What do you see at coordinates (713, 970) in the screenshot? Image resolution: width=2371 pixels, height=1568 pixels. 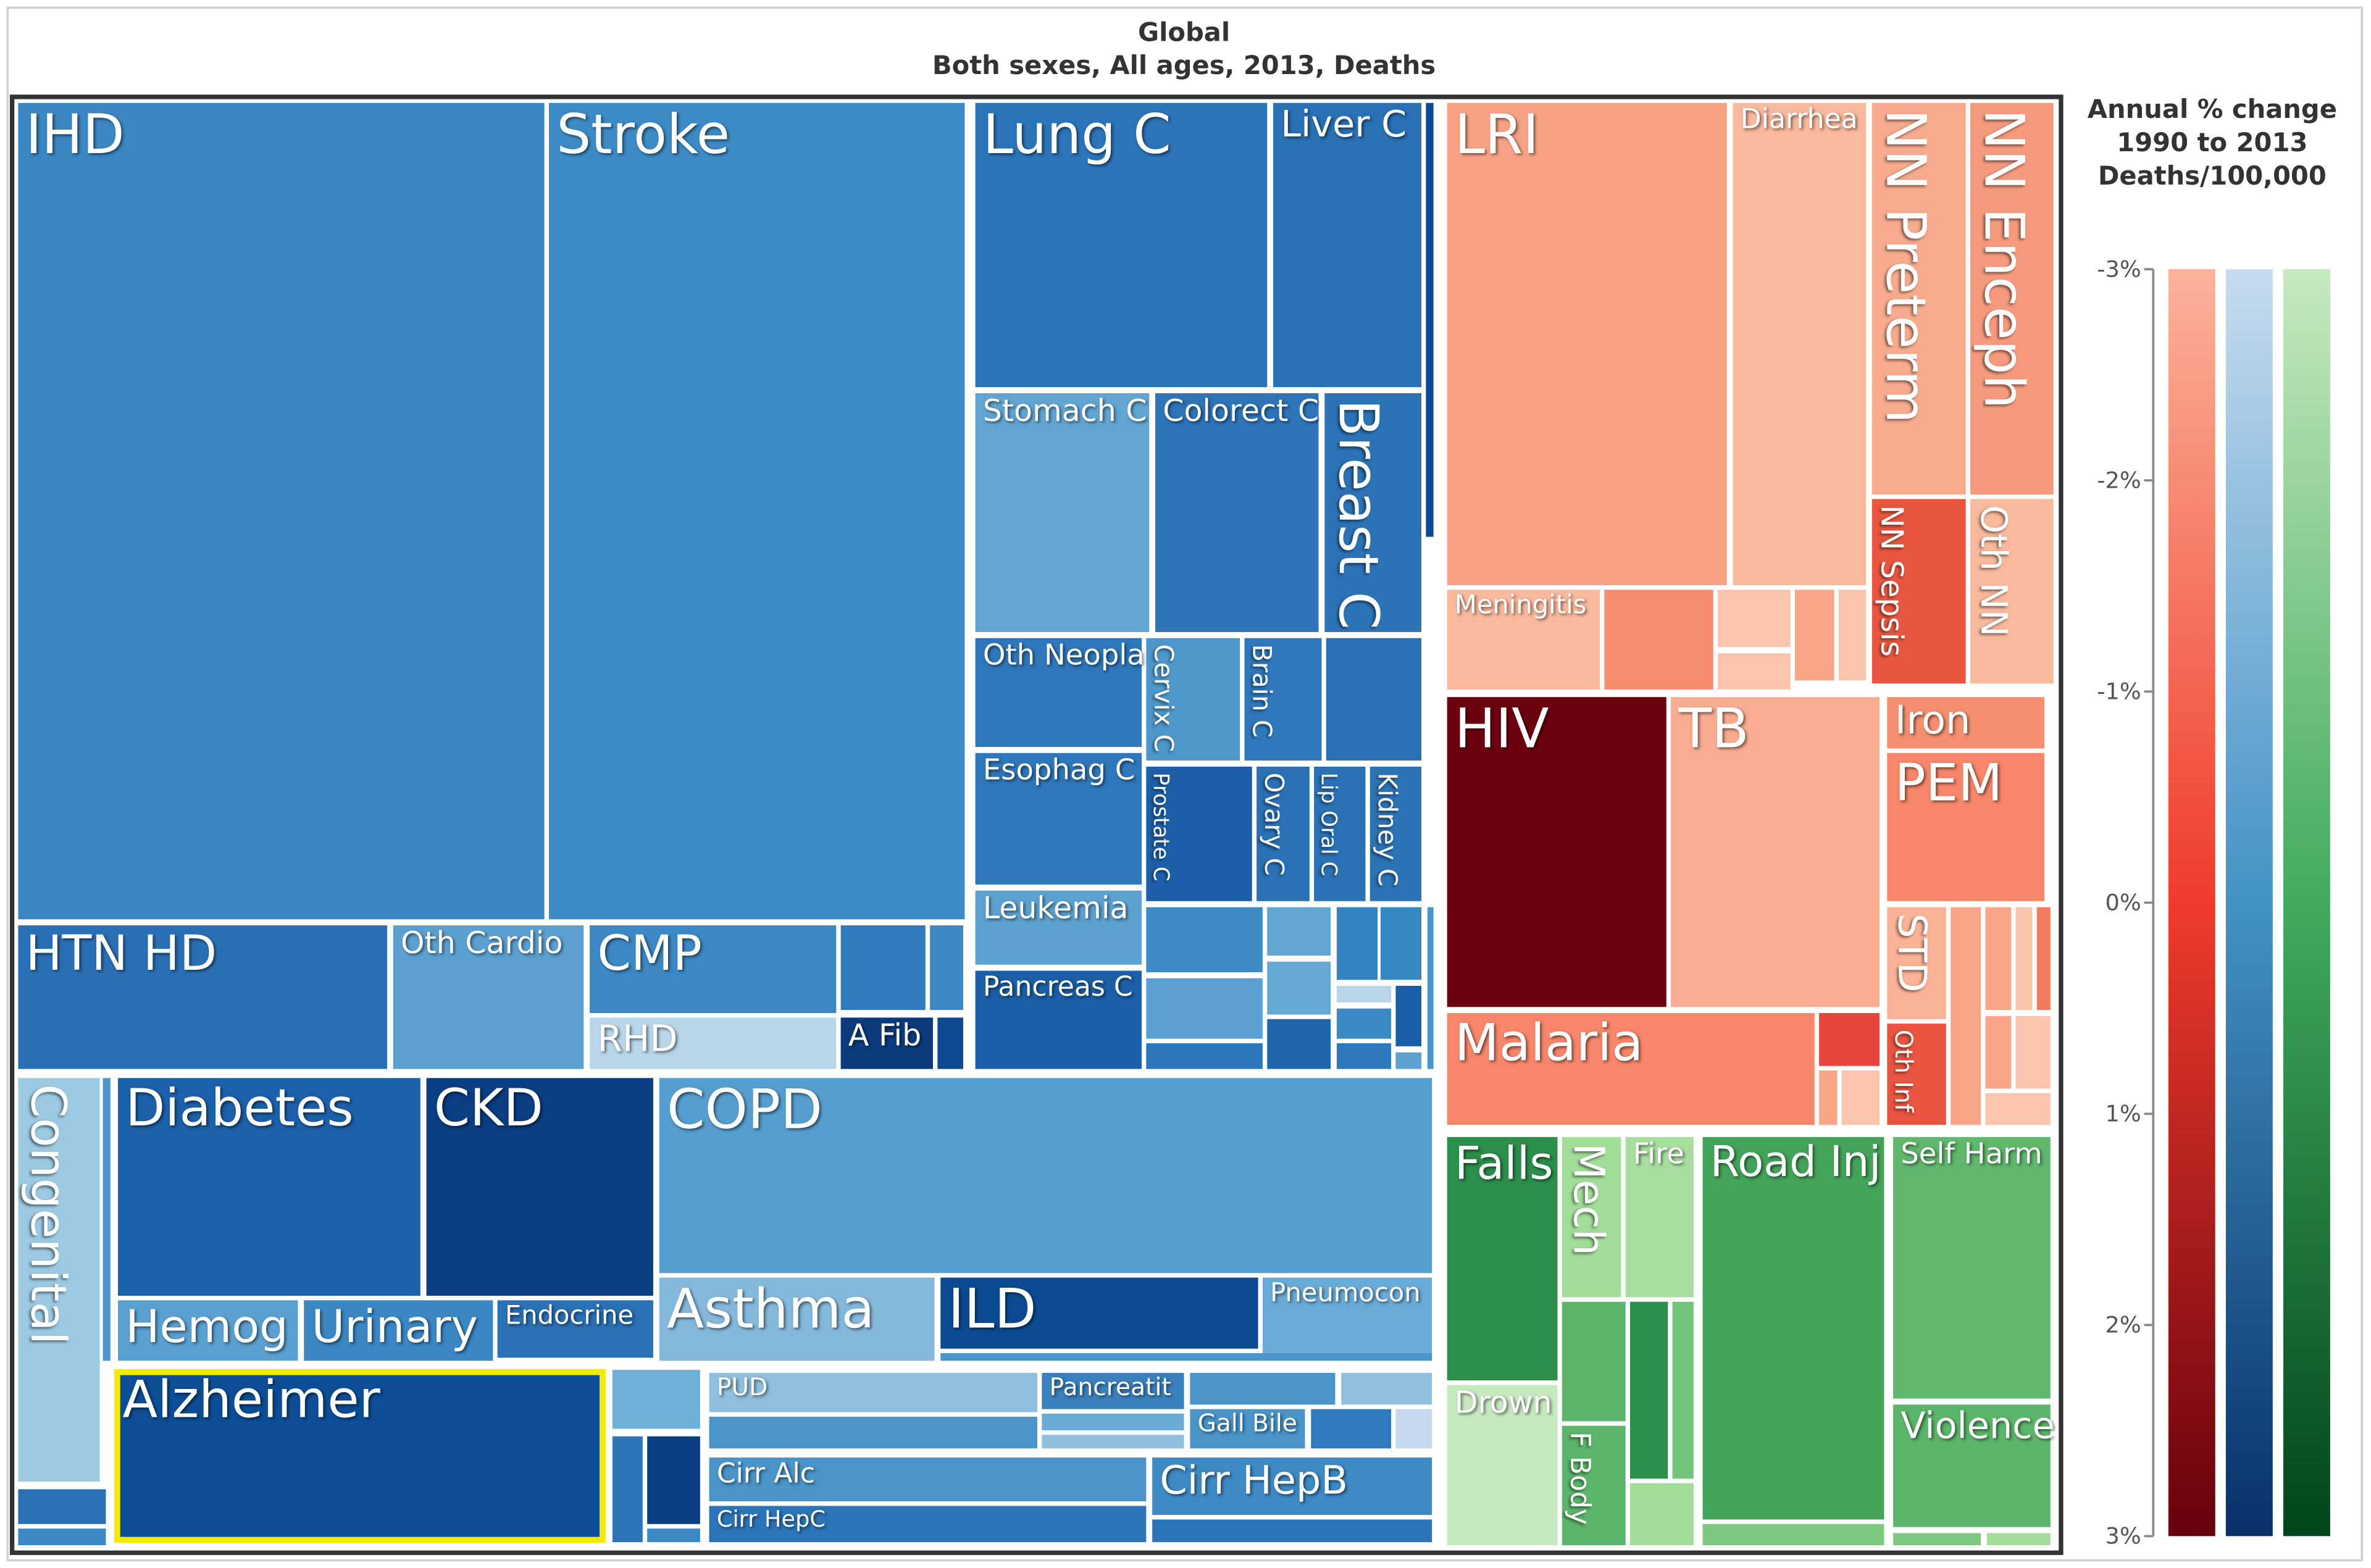 I see `treemap-cell-cmp` at bounding box center [713, 970].